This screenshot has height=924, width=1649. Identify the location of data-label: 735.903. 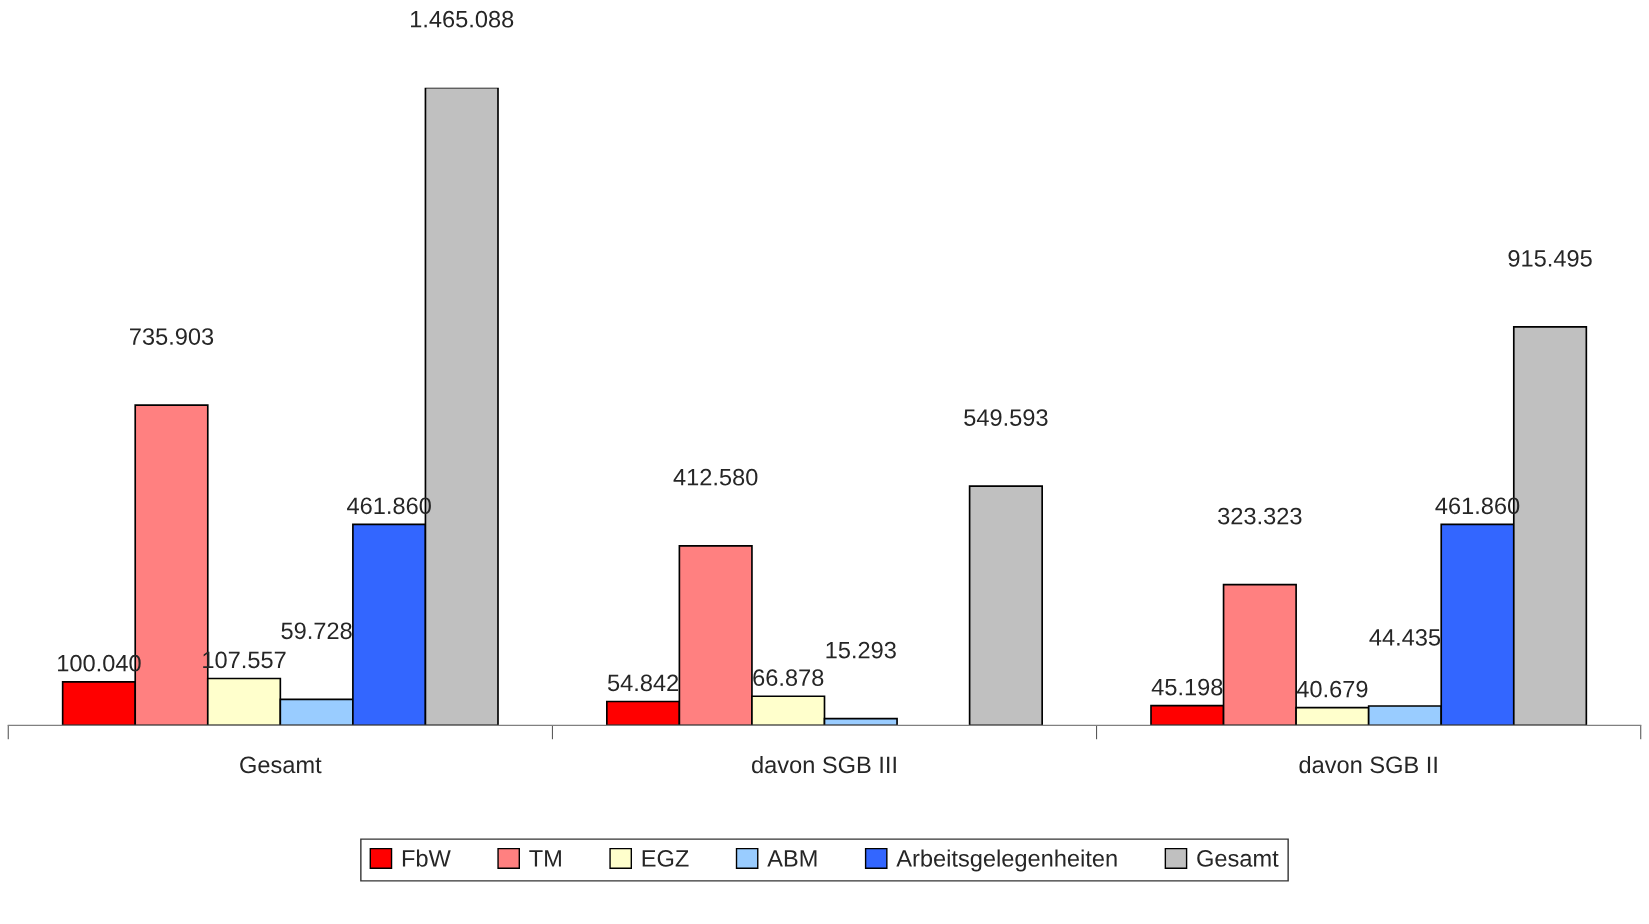
(172, 336).